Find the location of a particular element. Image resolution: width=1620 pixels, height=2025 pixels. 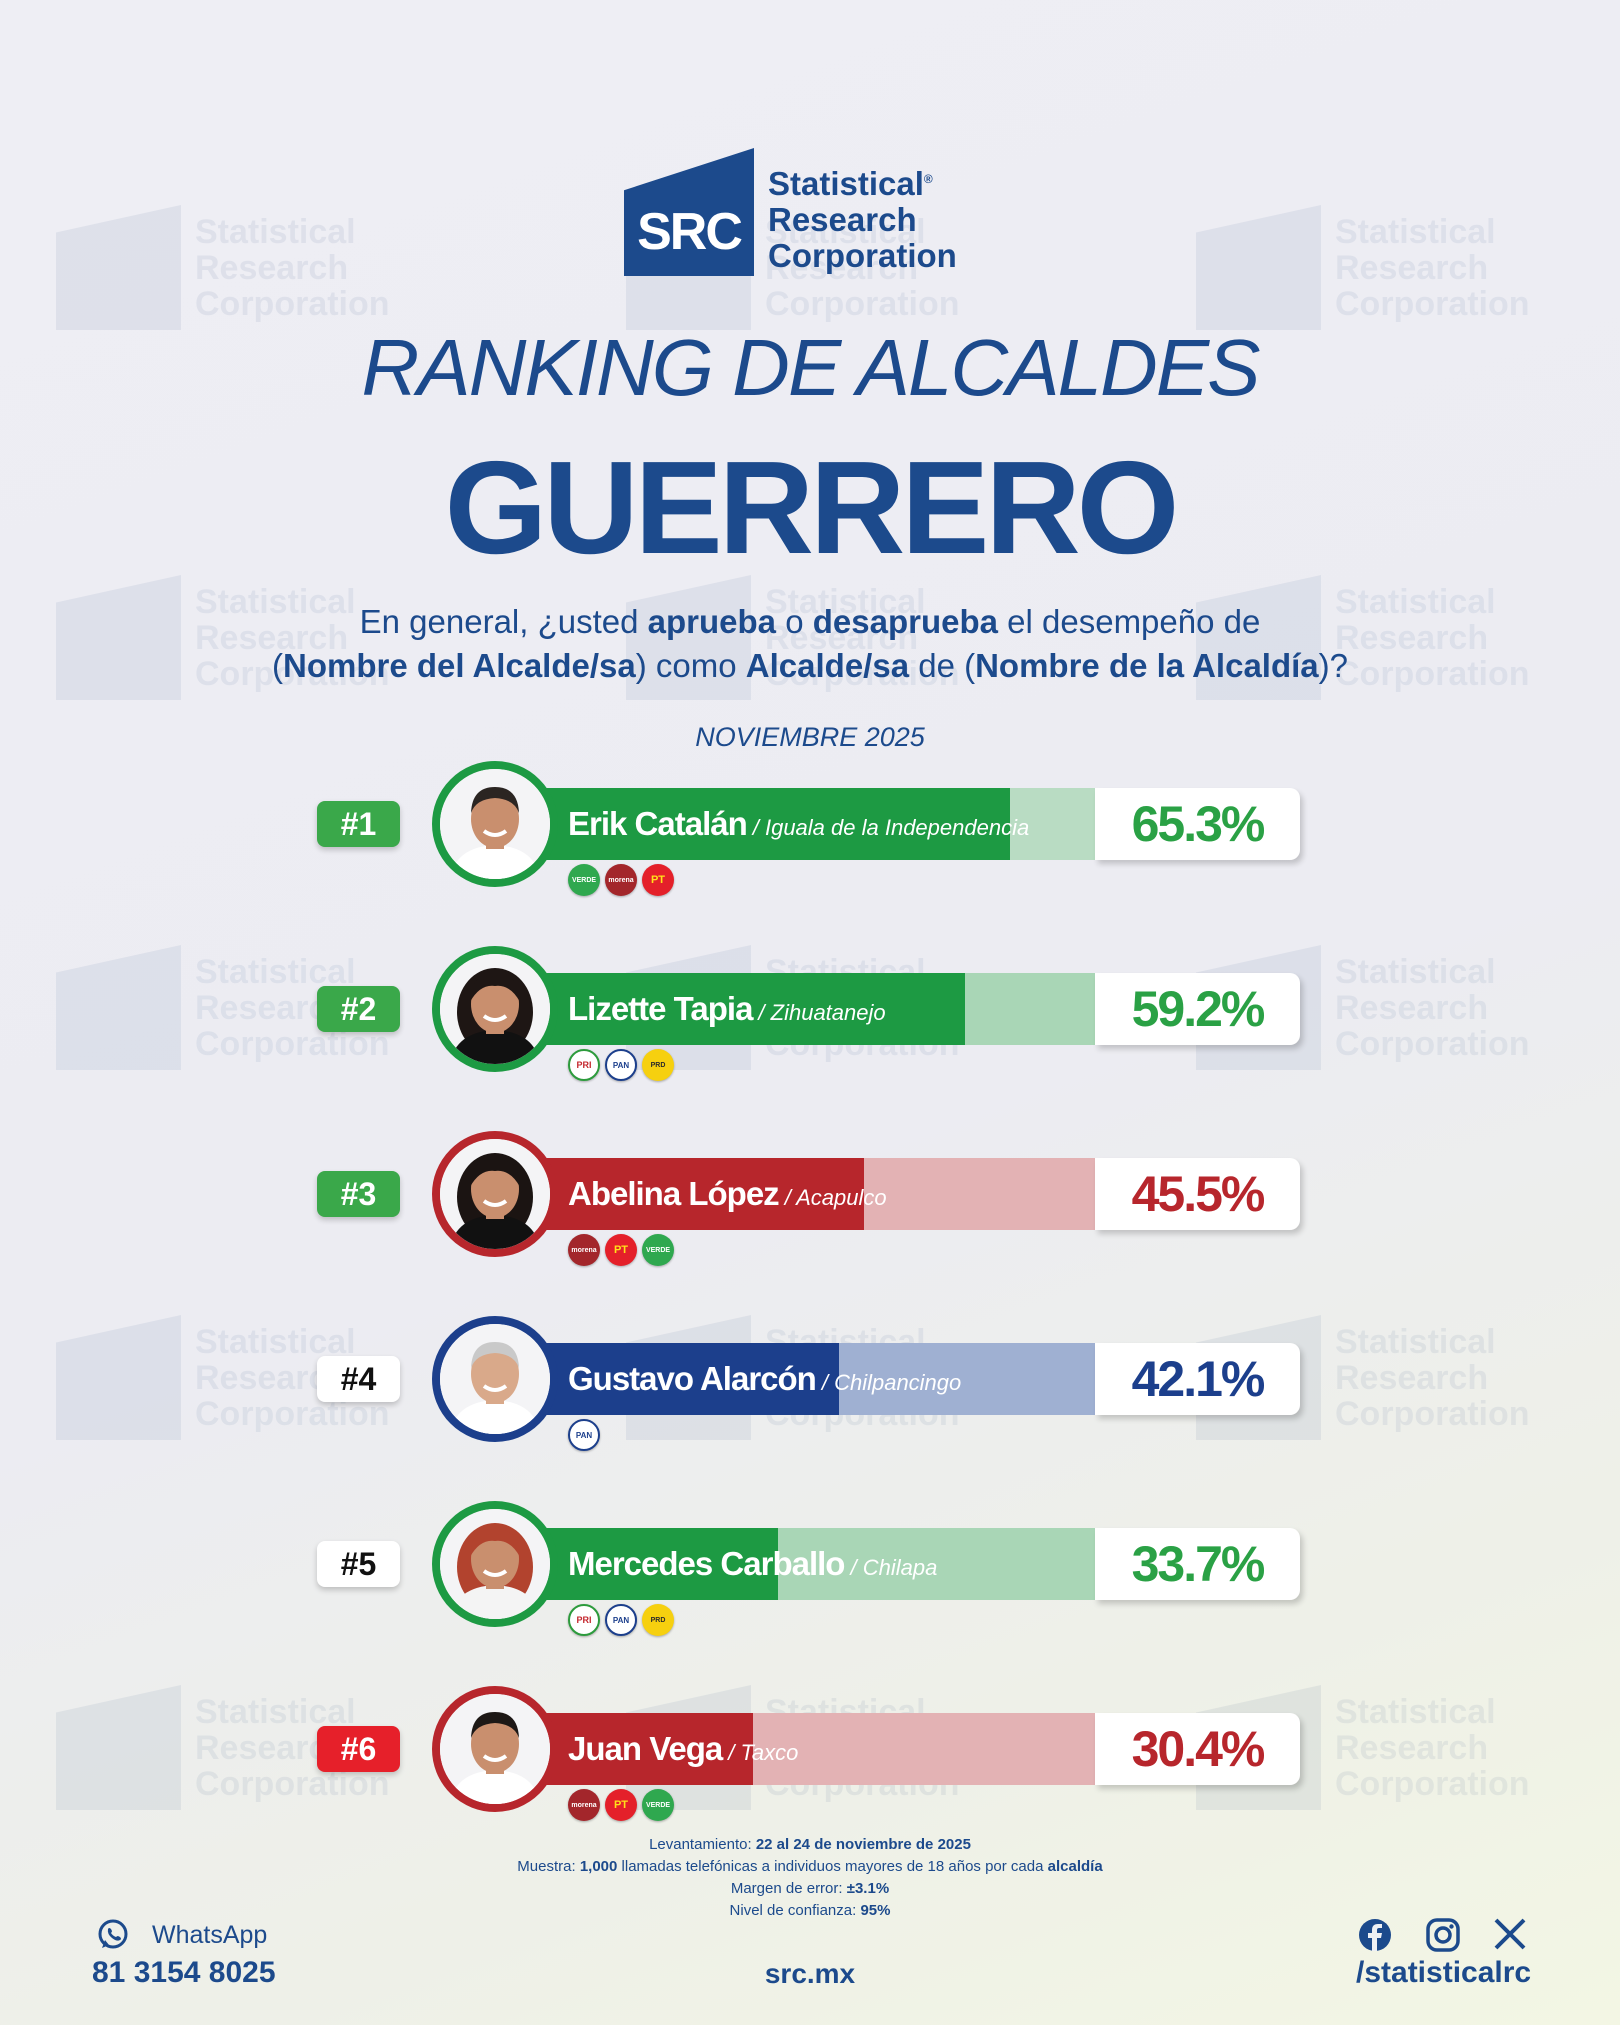

candidate-label: Lizette Tapia / Zihuatanejo is located at coordinates (727, 1009).